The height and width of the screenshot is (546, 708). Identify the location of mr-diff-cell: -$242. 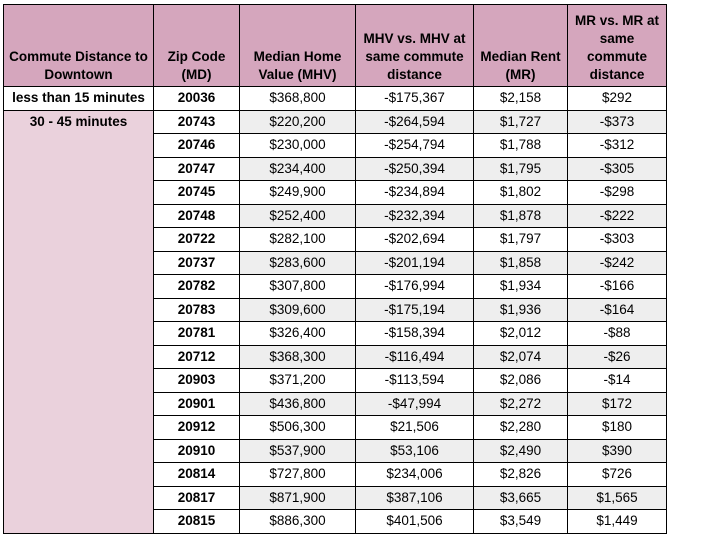
(617, 262).